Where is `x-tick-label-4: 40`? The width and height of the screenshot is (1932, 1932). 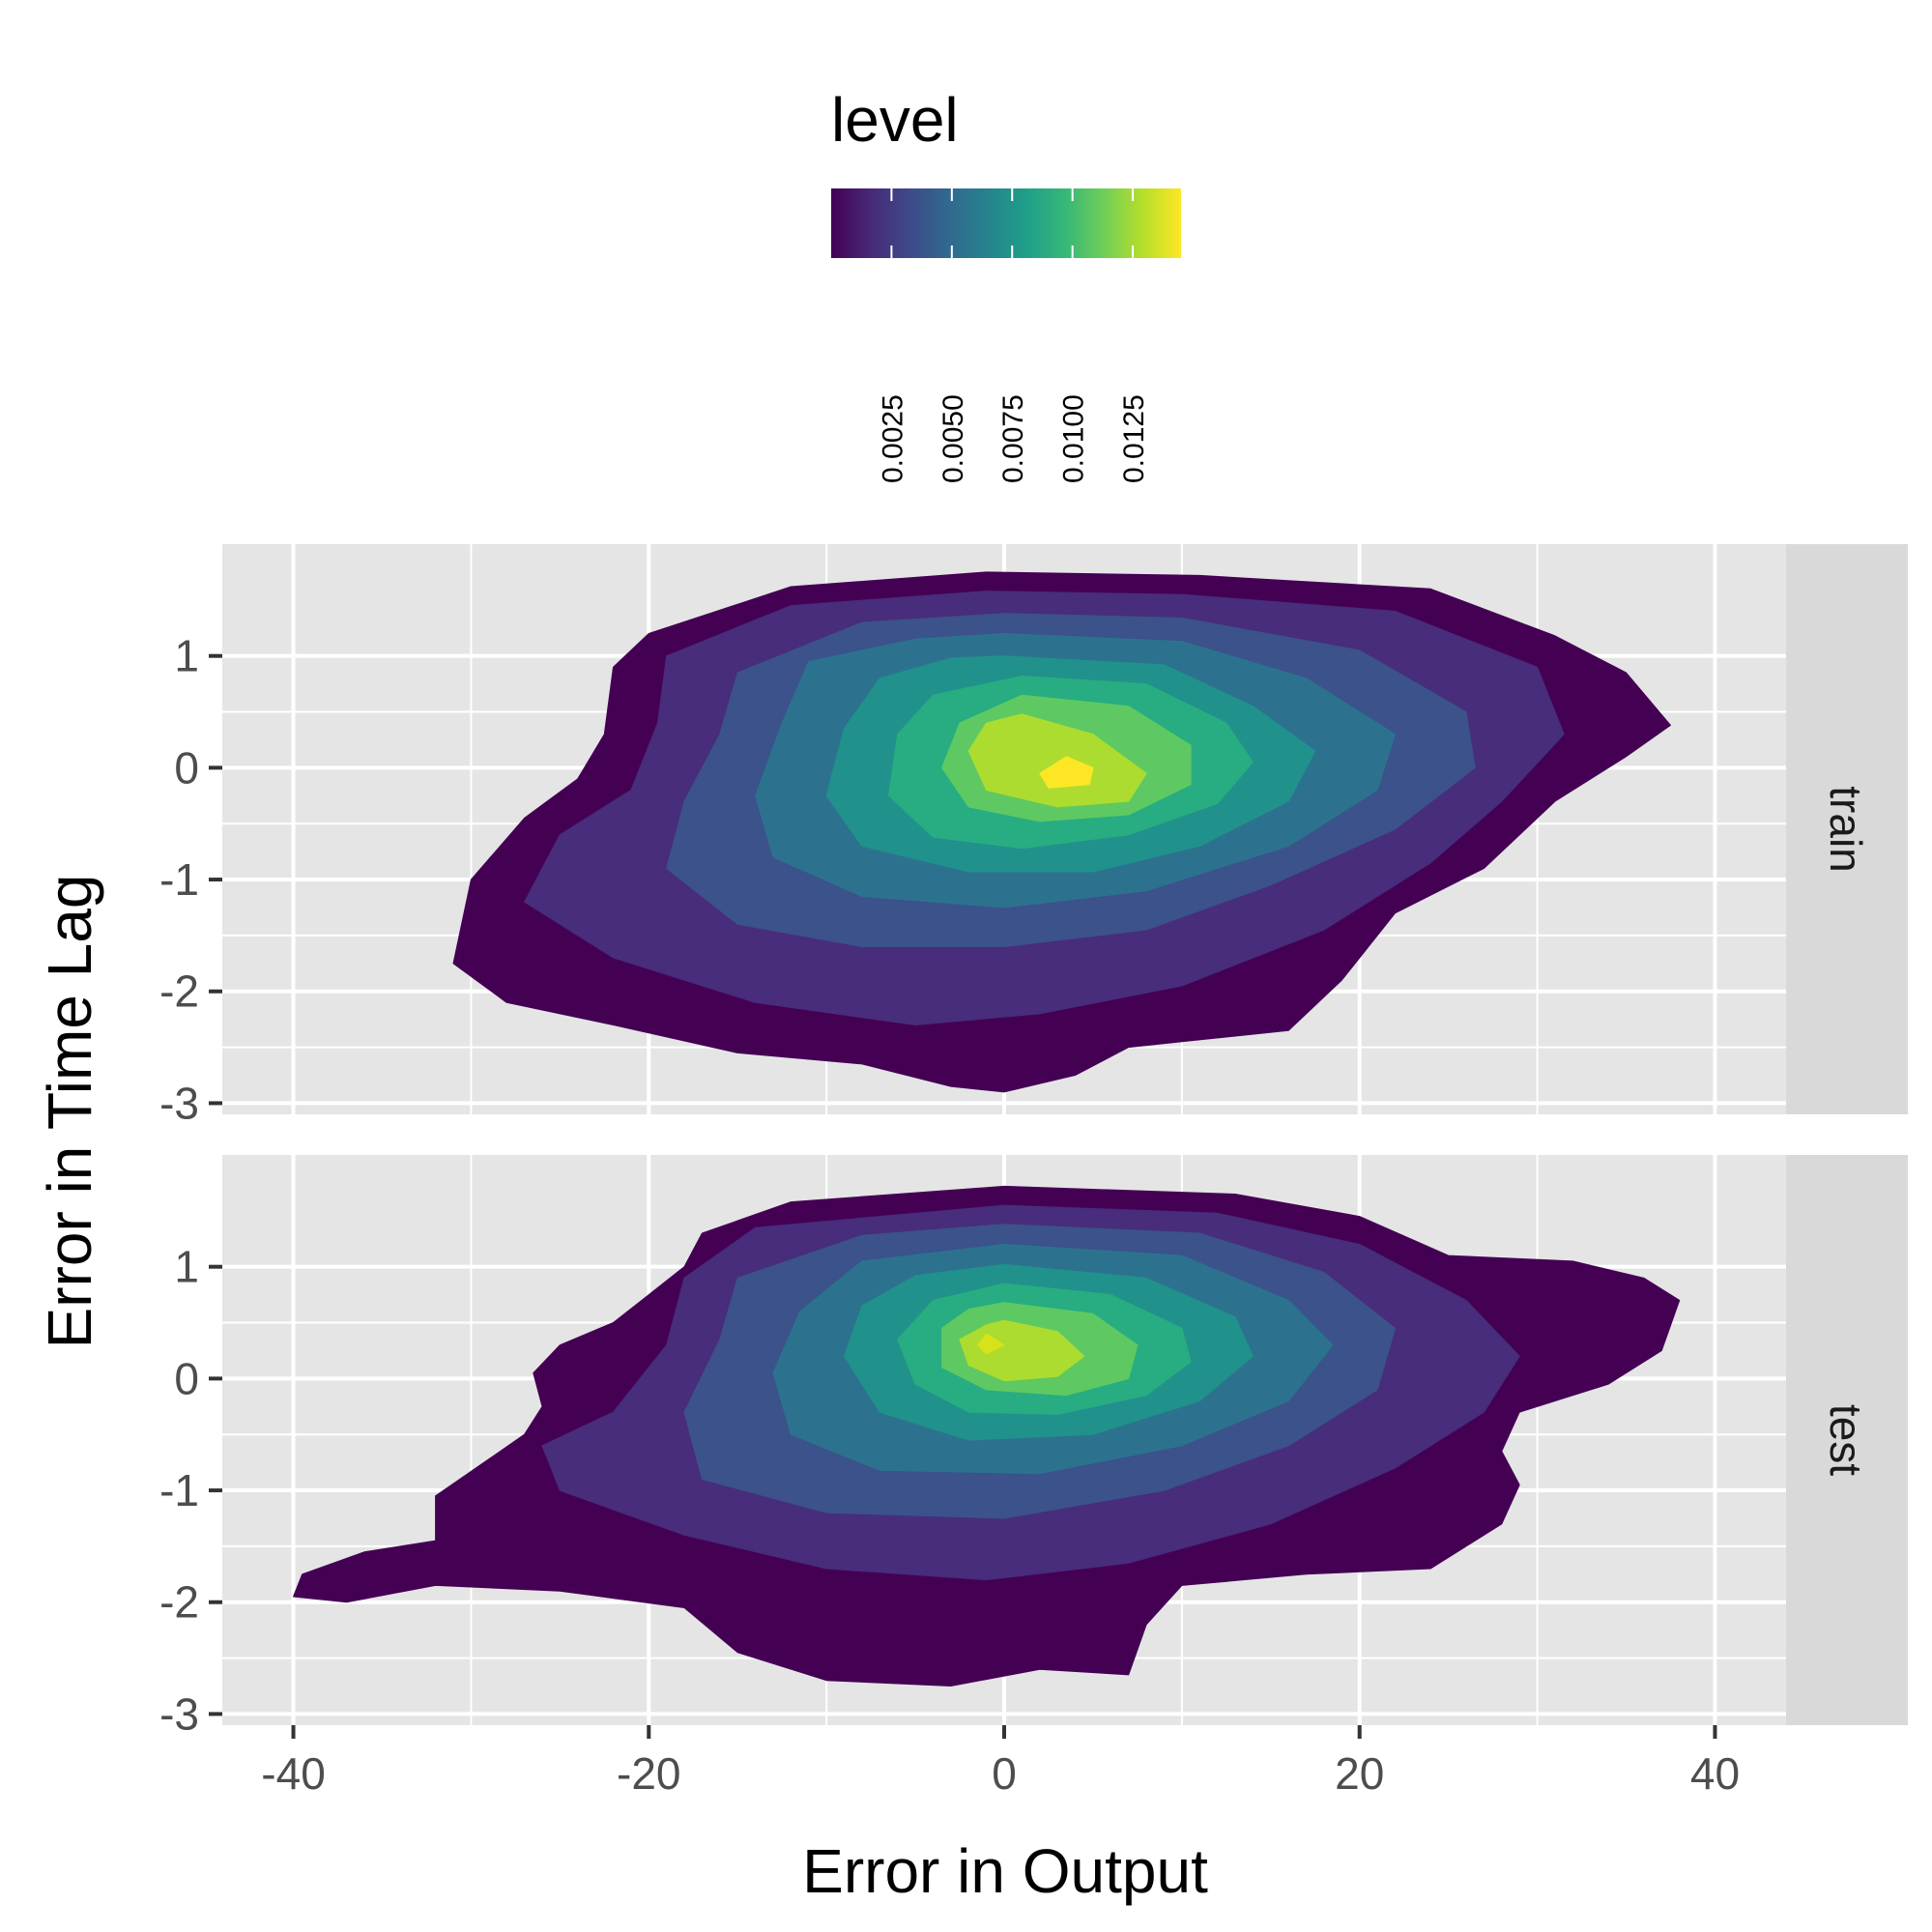 x-tick-label-4: 40 is located at coordinates (1715, 1773).